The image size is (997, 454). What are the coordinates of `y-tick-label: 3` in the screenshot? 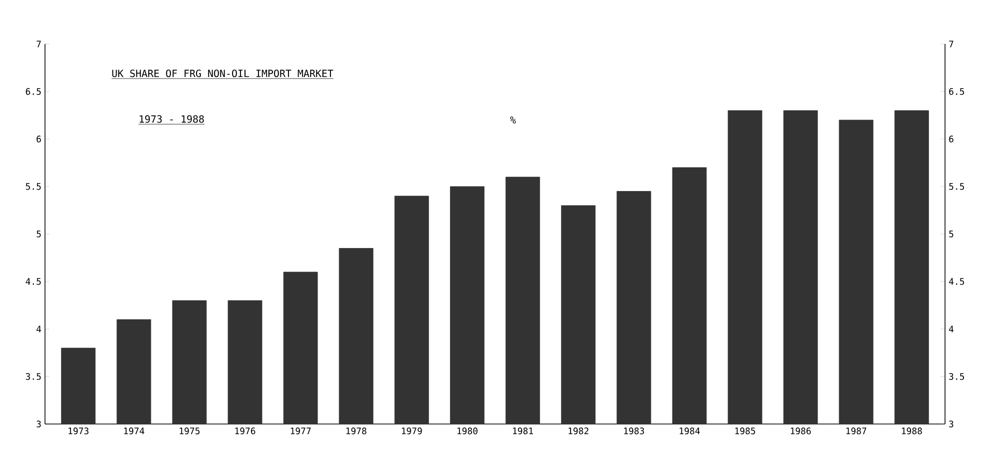 It's located at (38, 424).